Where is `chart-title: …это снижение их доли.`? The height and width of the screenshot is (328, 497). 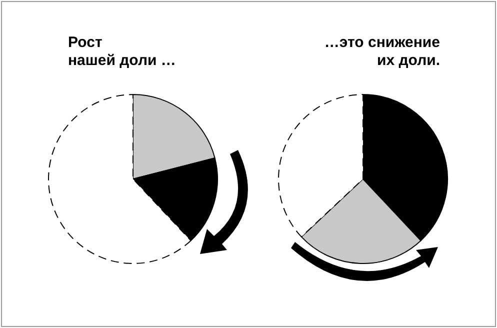 chart-title: …это снижение их доли. is located at coordinates (382, 52).